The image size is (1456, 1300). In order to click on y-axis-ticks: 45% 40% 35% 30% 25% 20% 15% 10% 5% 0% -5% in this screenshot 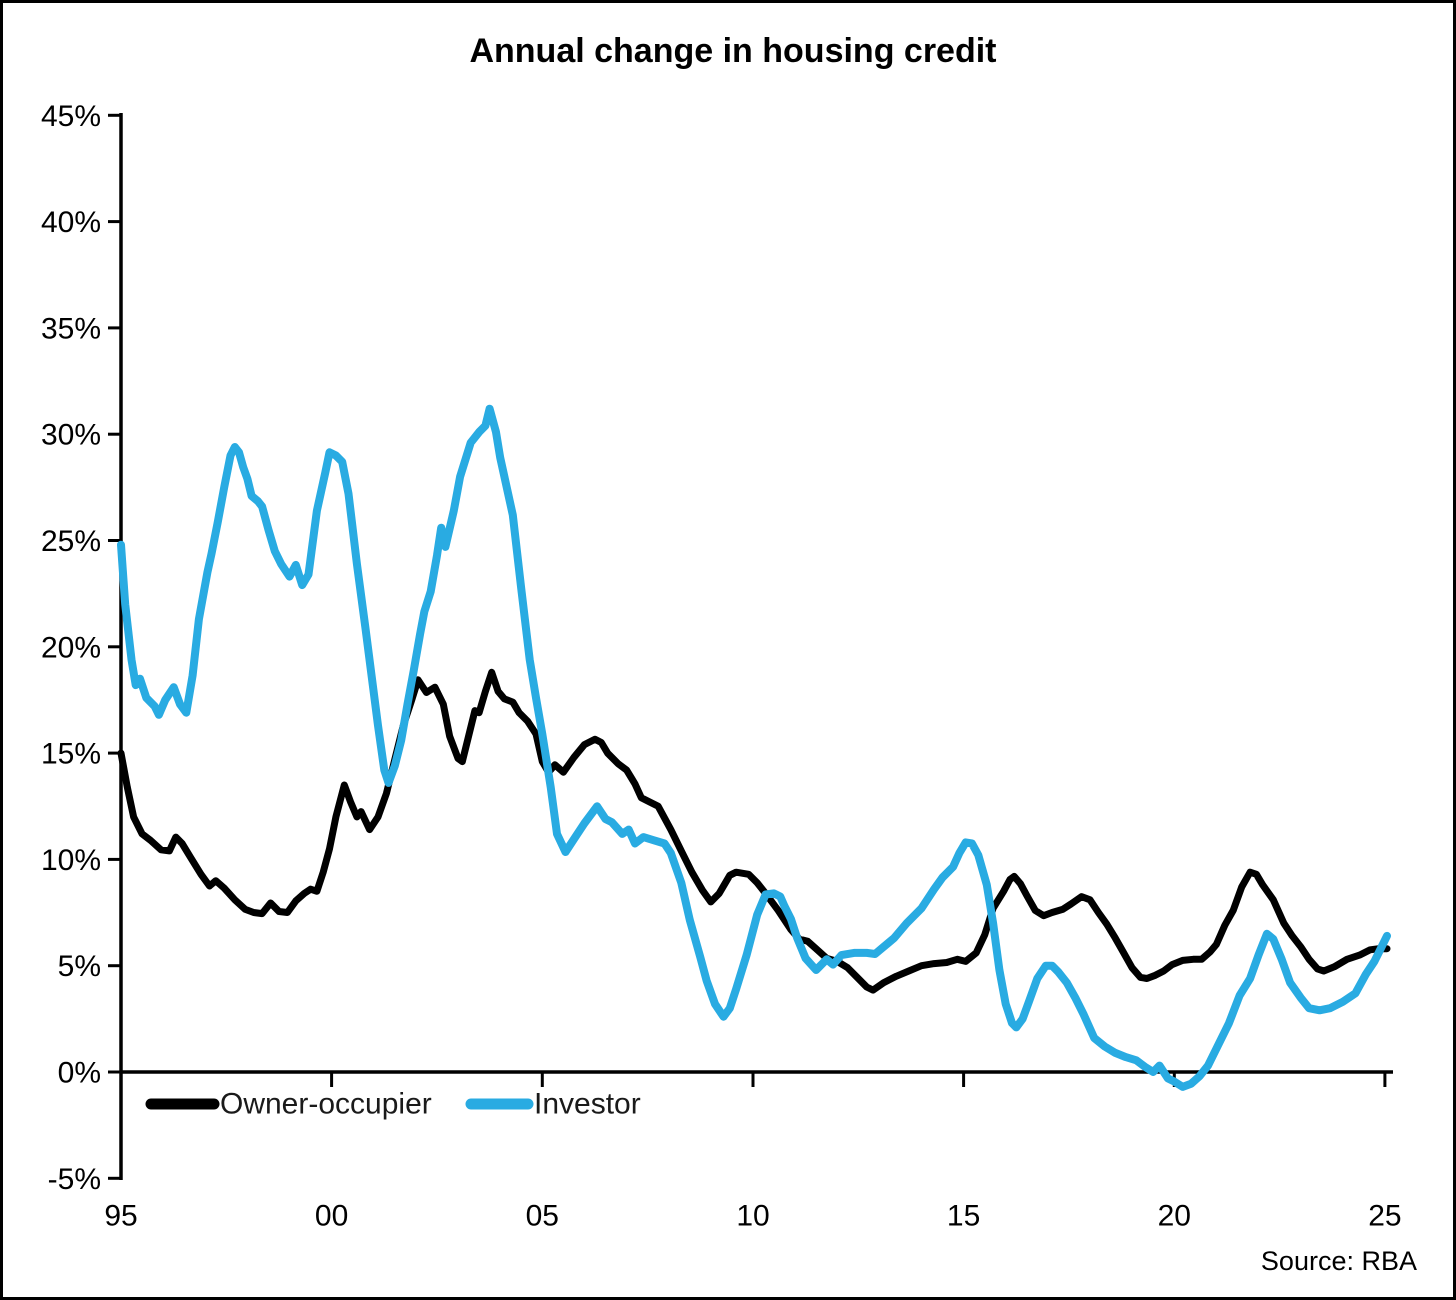, I will do `click(81, 648)`.